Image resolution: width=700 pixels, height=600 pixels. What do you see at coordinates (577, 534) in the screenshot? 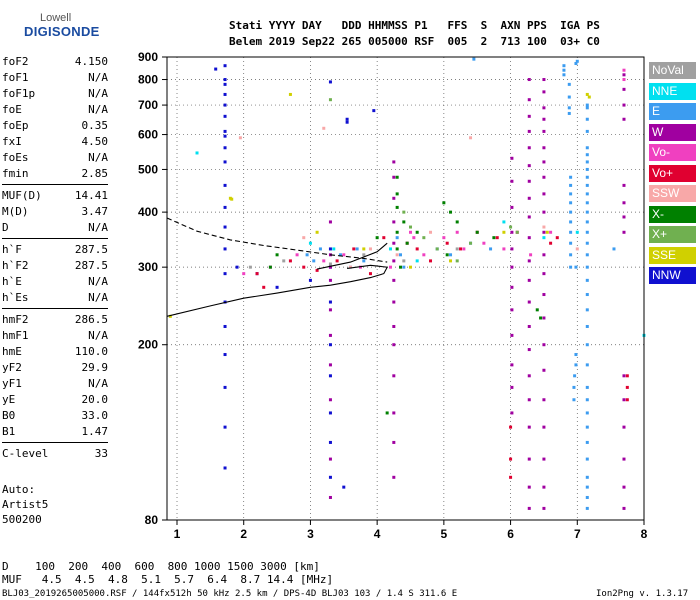
I see `x-tick-label-7: 7` at bounding box center [577, 534].